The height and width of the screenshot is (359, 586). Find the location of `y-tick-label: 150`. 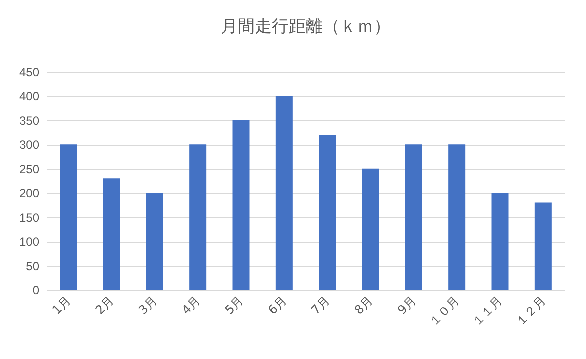

y-tick-label: 150 is located at coordinates (29, 217).